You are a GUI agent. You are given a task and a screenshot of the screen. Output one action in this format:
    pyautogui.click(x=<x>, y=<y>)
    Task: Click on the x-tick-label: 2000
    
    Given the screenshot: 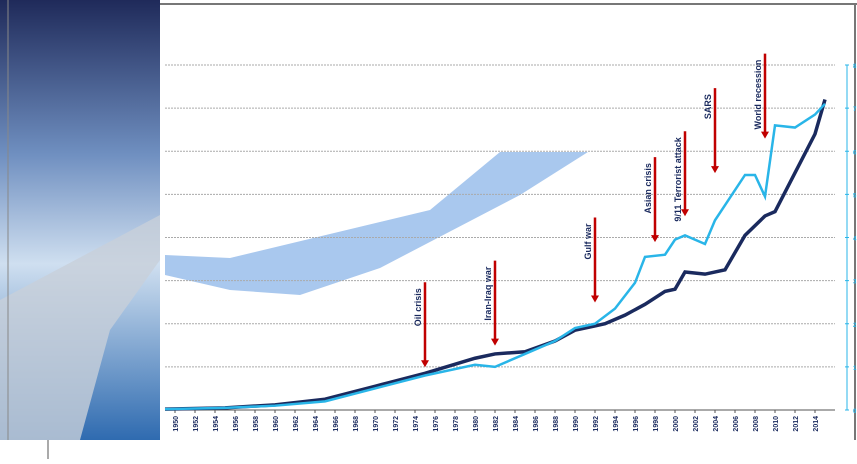 What is the action you would take?
    pyautogui.click(x=676, y=424)
    